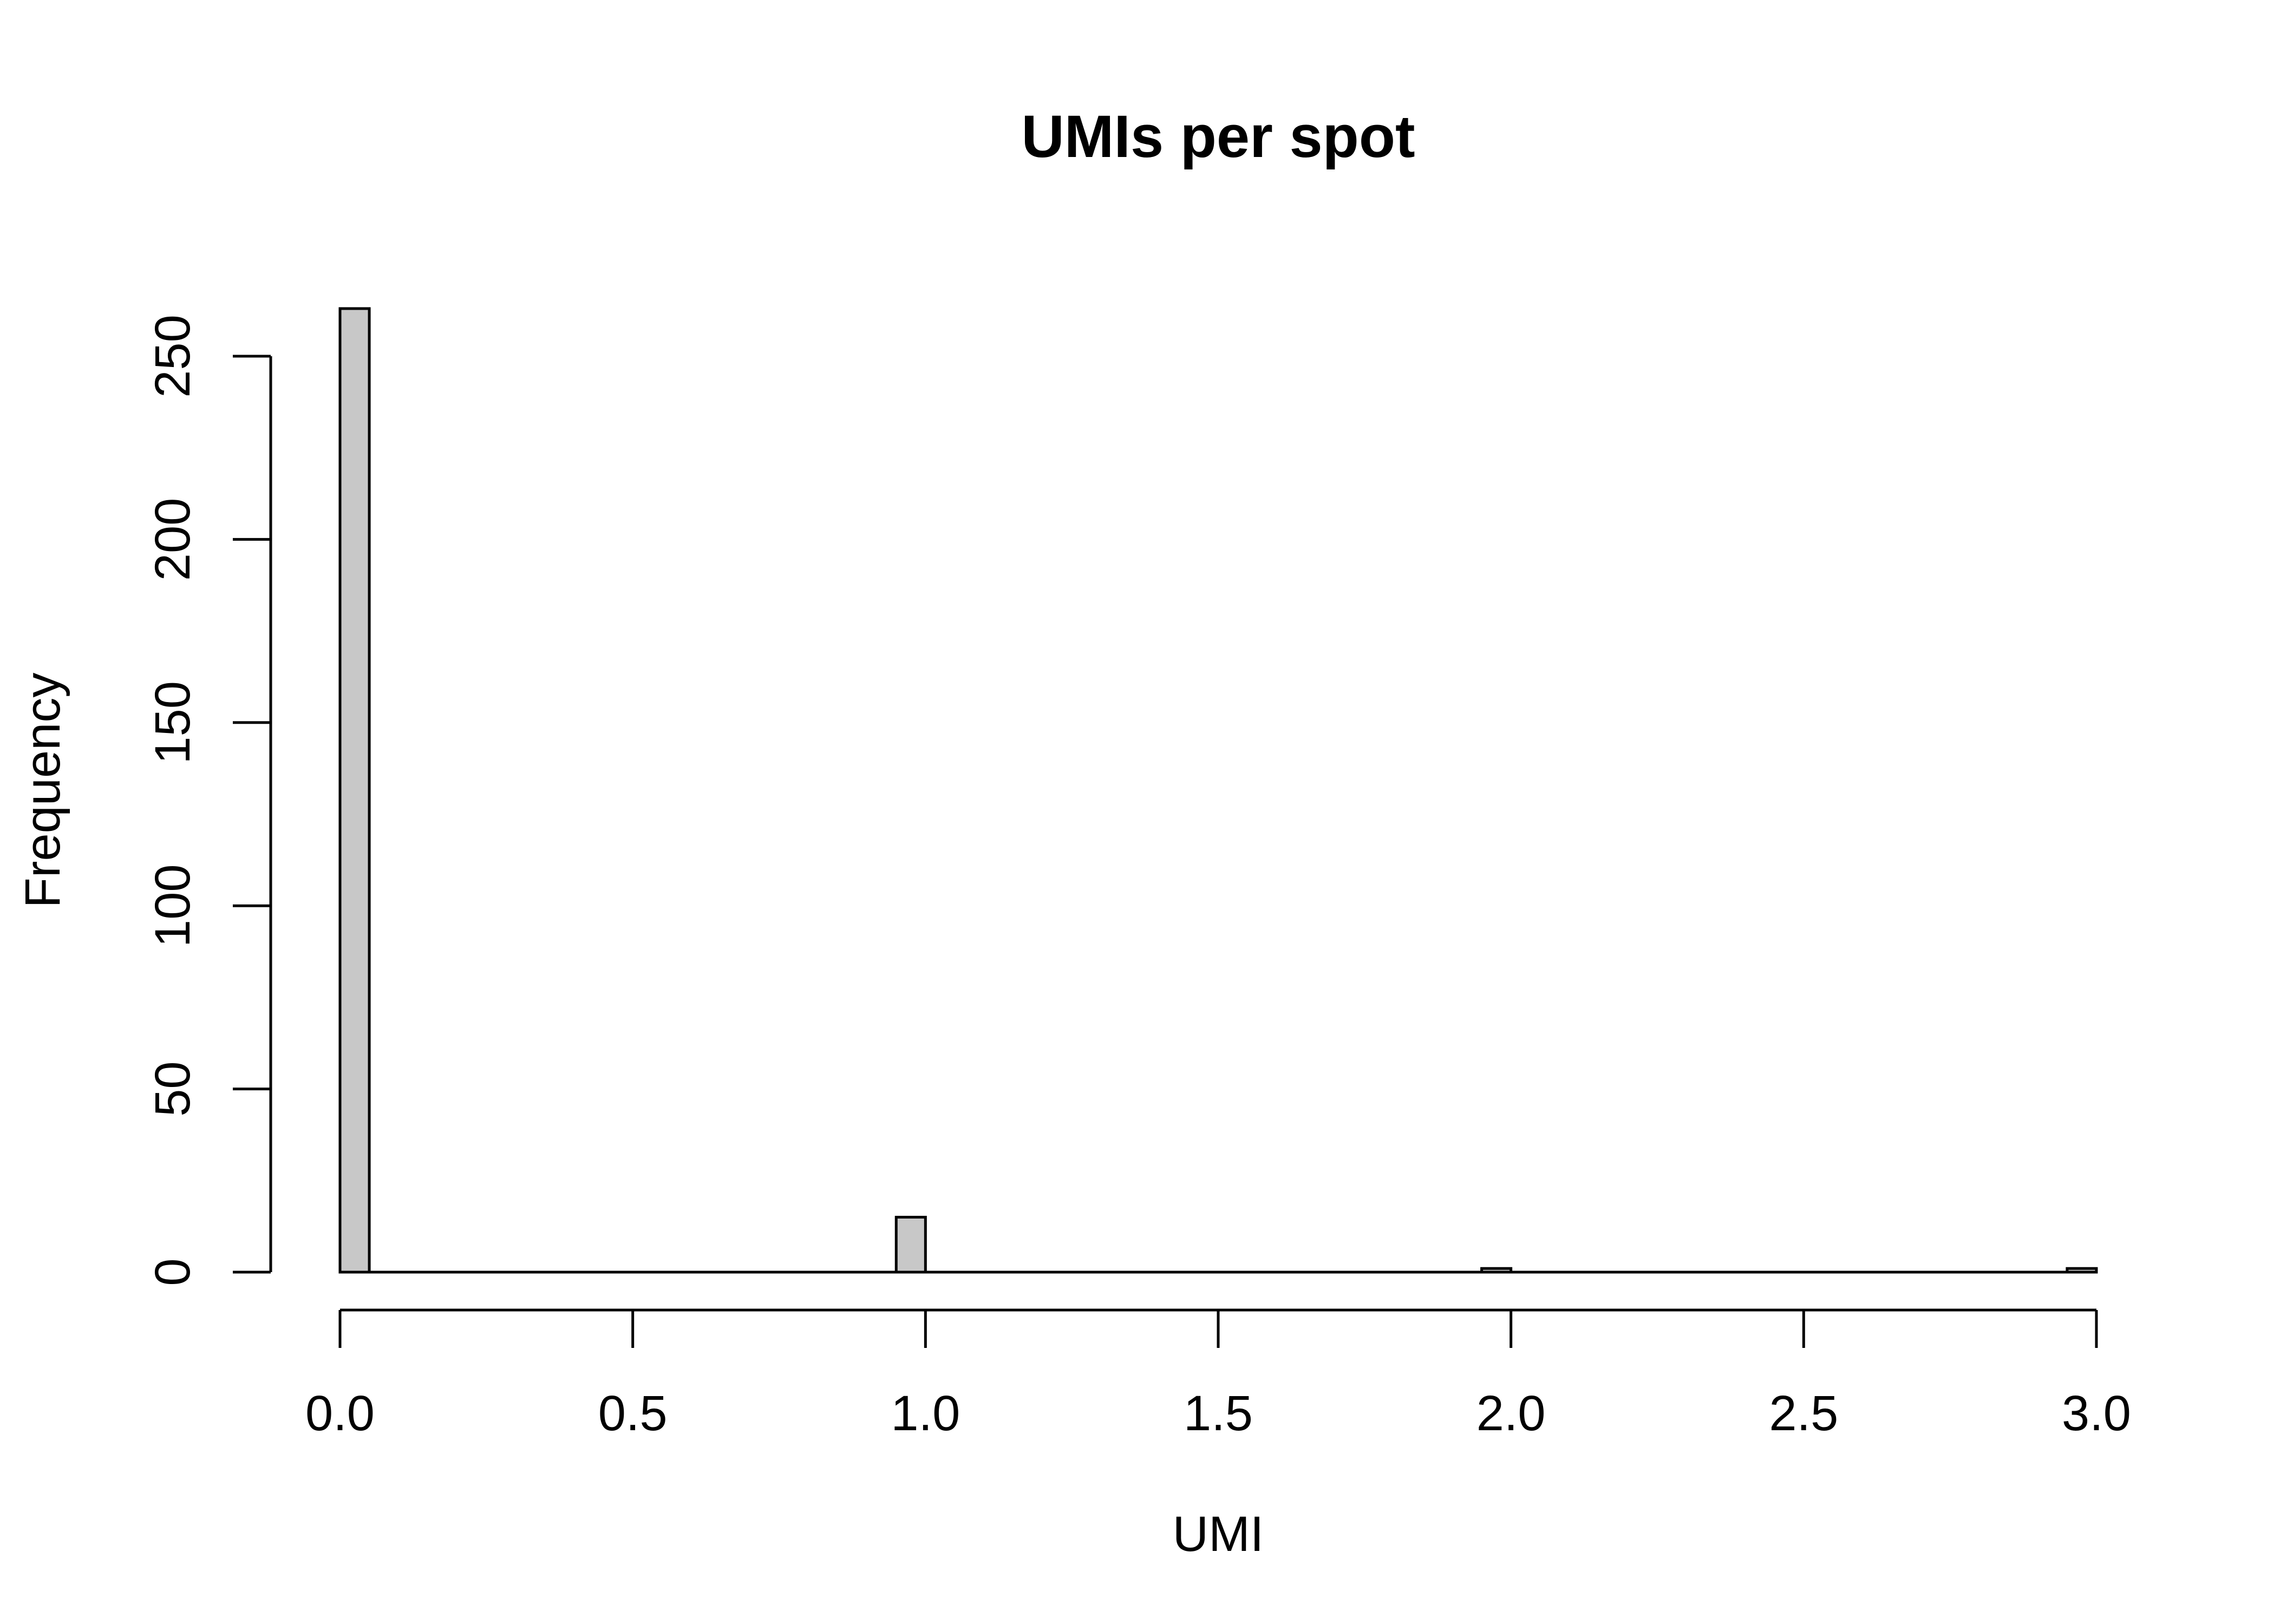 The image size is (2274, 1624). Describe the element at coordinates (172, 356) in the screenshot. I see `y-tick-label-5: 250` at that location.